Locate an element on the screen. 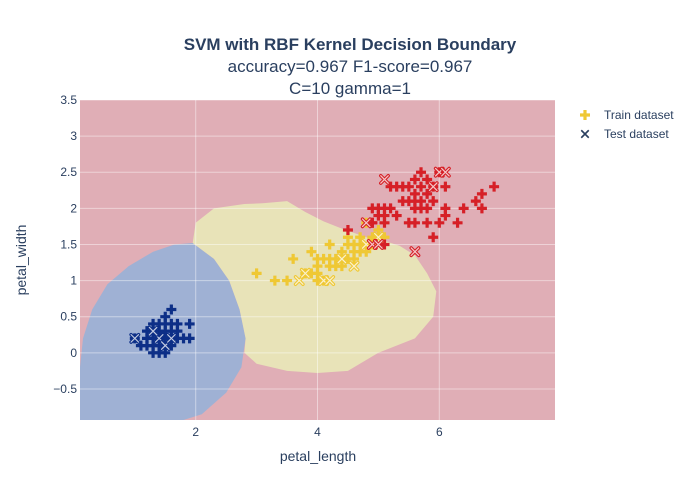 The width and height of the screenshot is (700, 500). x-tick-label: 4 is located at coordinates (317, 432).